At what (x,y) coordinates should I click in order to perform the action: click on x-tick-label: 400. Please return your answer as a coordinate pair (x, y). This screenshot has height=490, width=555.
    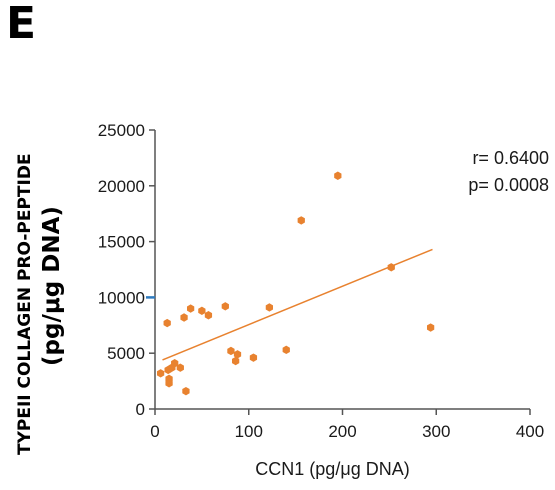
    Looking at the image, I should click on (530, 431).